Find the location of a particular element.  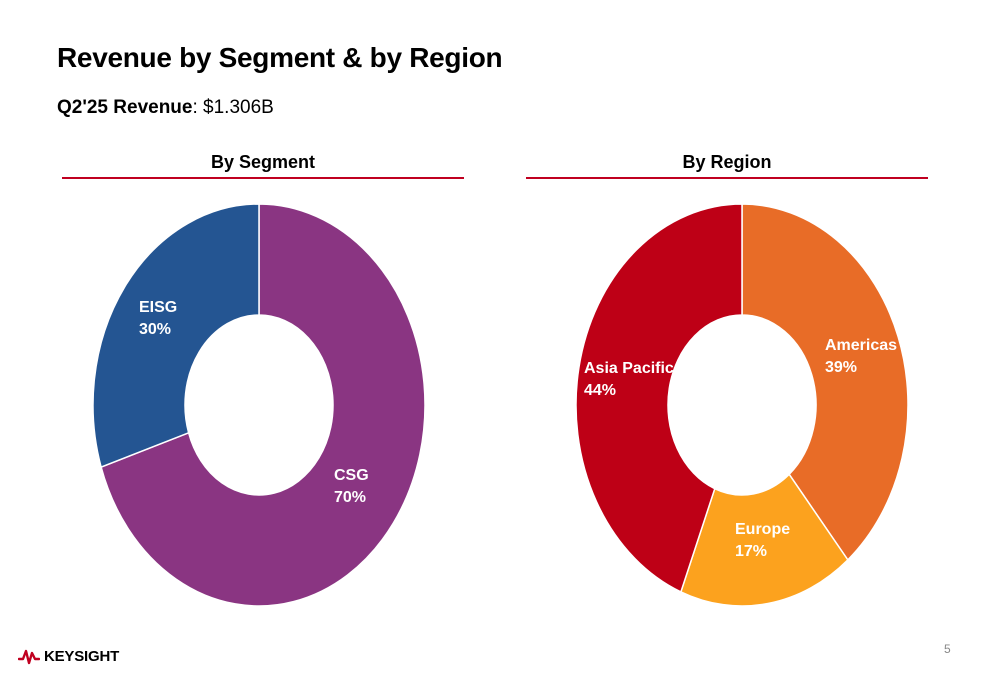

region-label-europe: Europe 17% is located at coordinates (762, 540).